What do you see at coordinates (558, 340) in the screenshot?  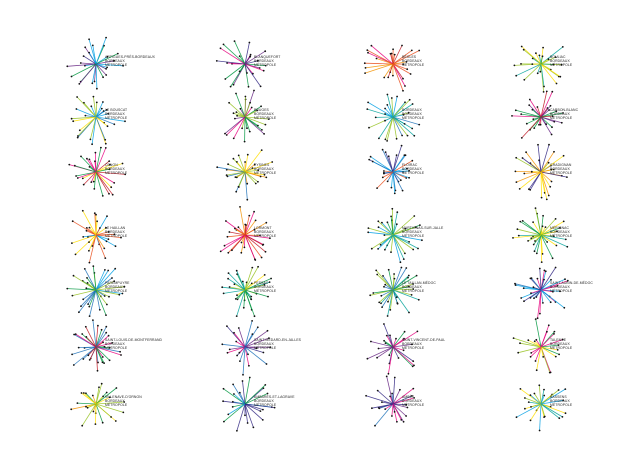 I see `commune-name: TALENCE` at bounding box center [558, 340].